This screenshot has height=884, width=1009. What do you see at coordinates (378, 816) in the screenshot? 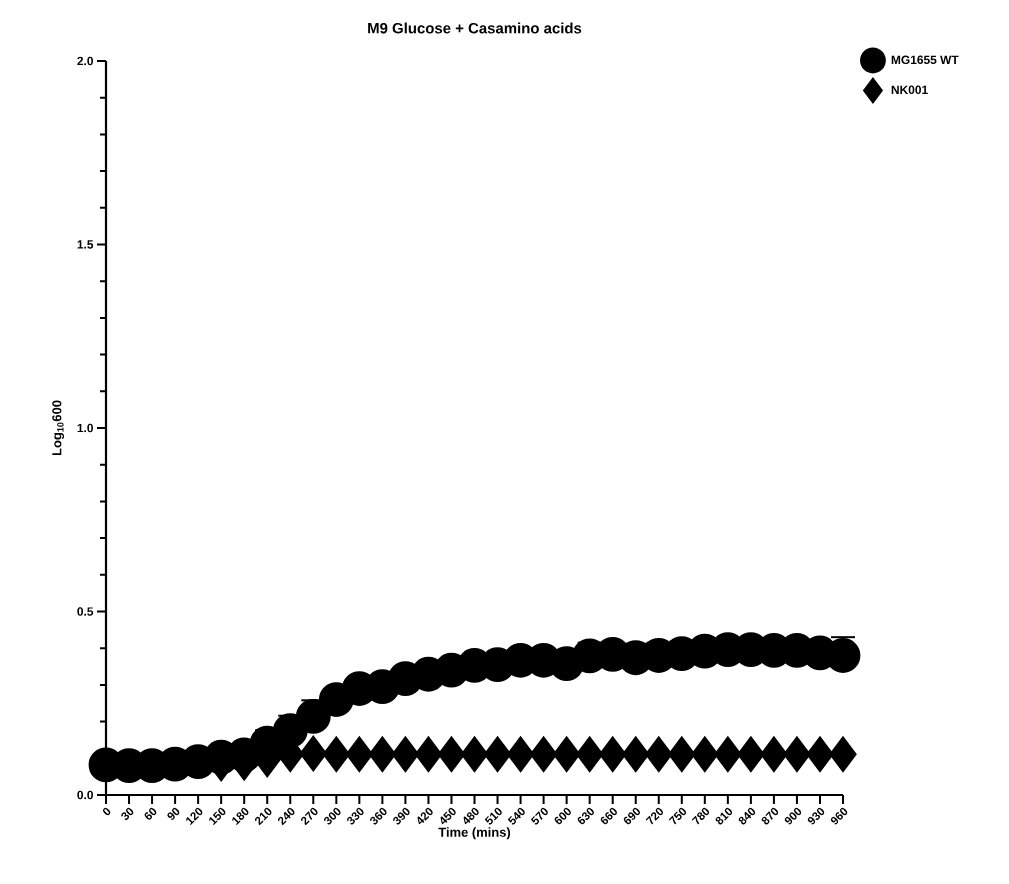
I see `x-tick-label: 360` at bounding box center [378, 816].